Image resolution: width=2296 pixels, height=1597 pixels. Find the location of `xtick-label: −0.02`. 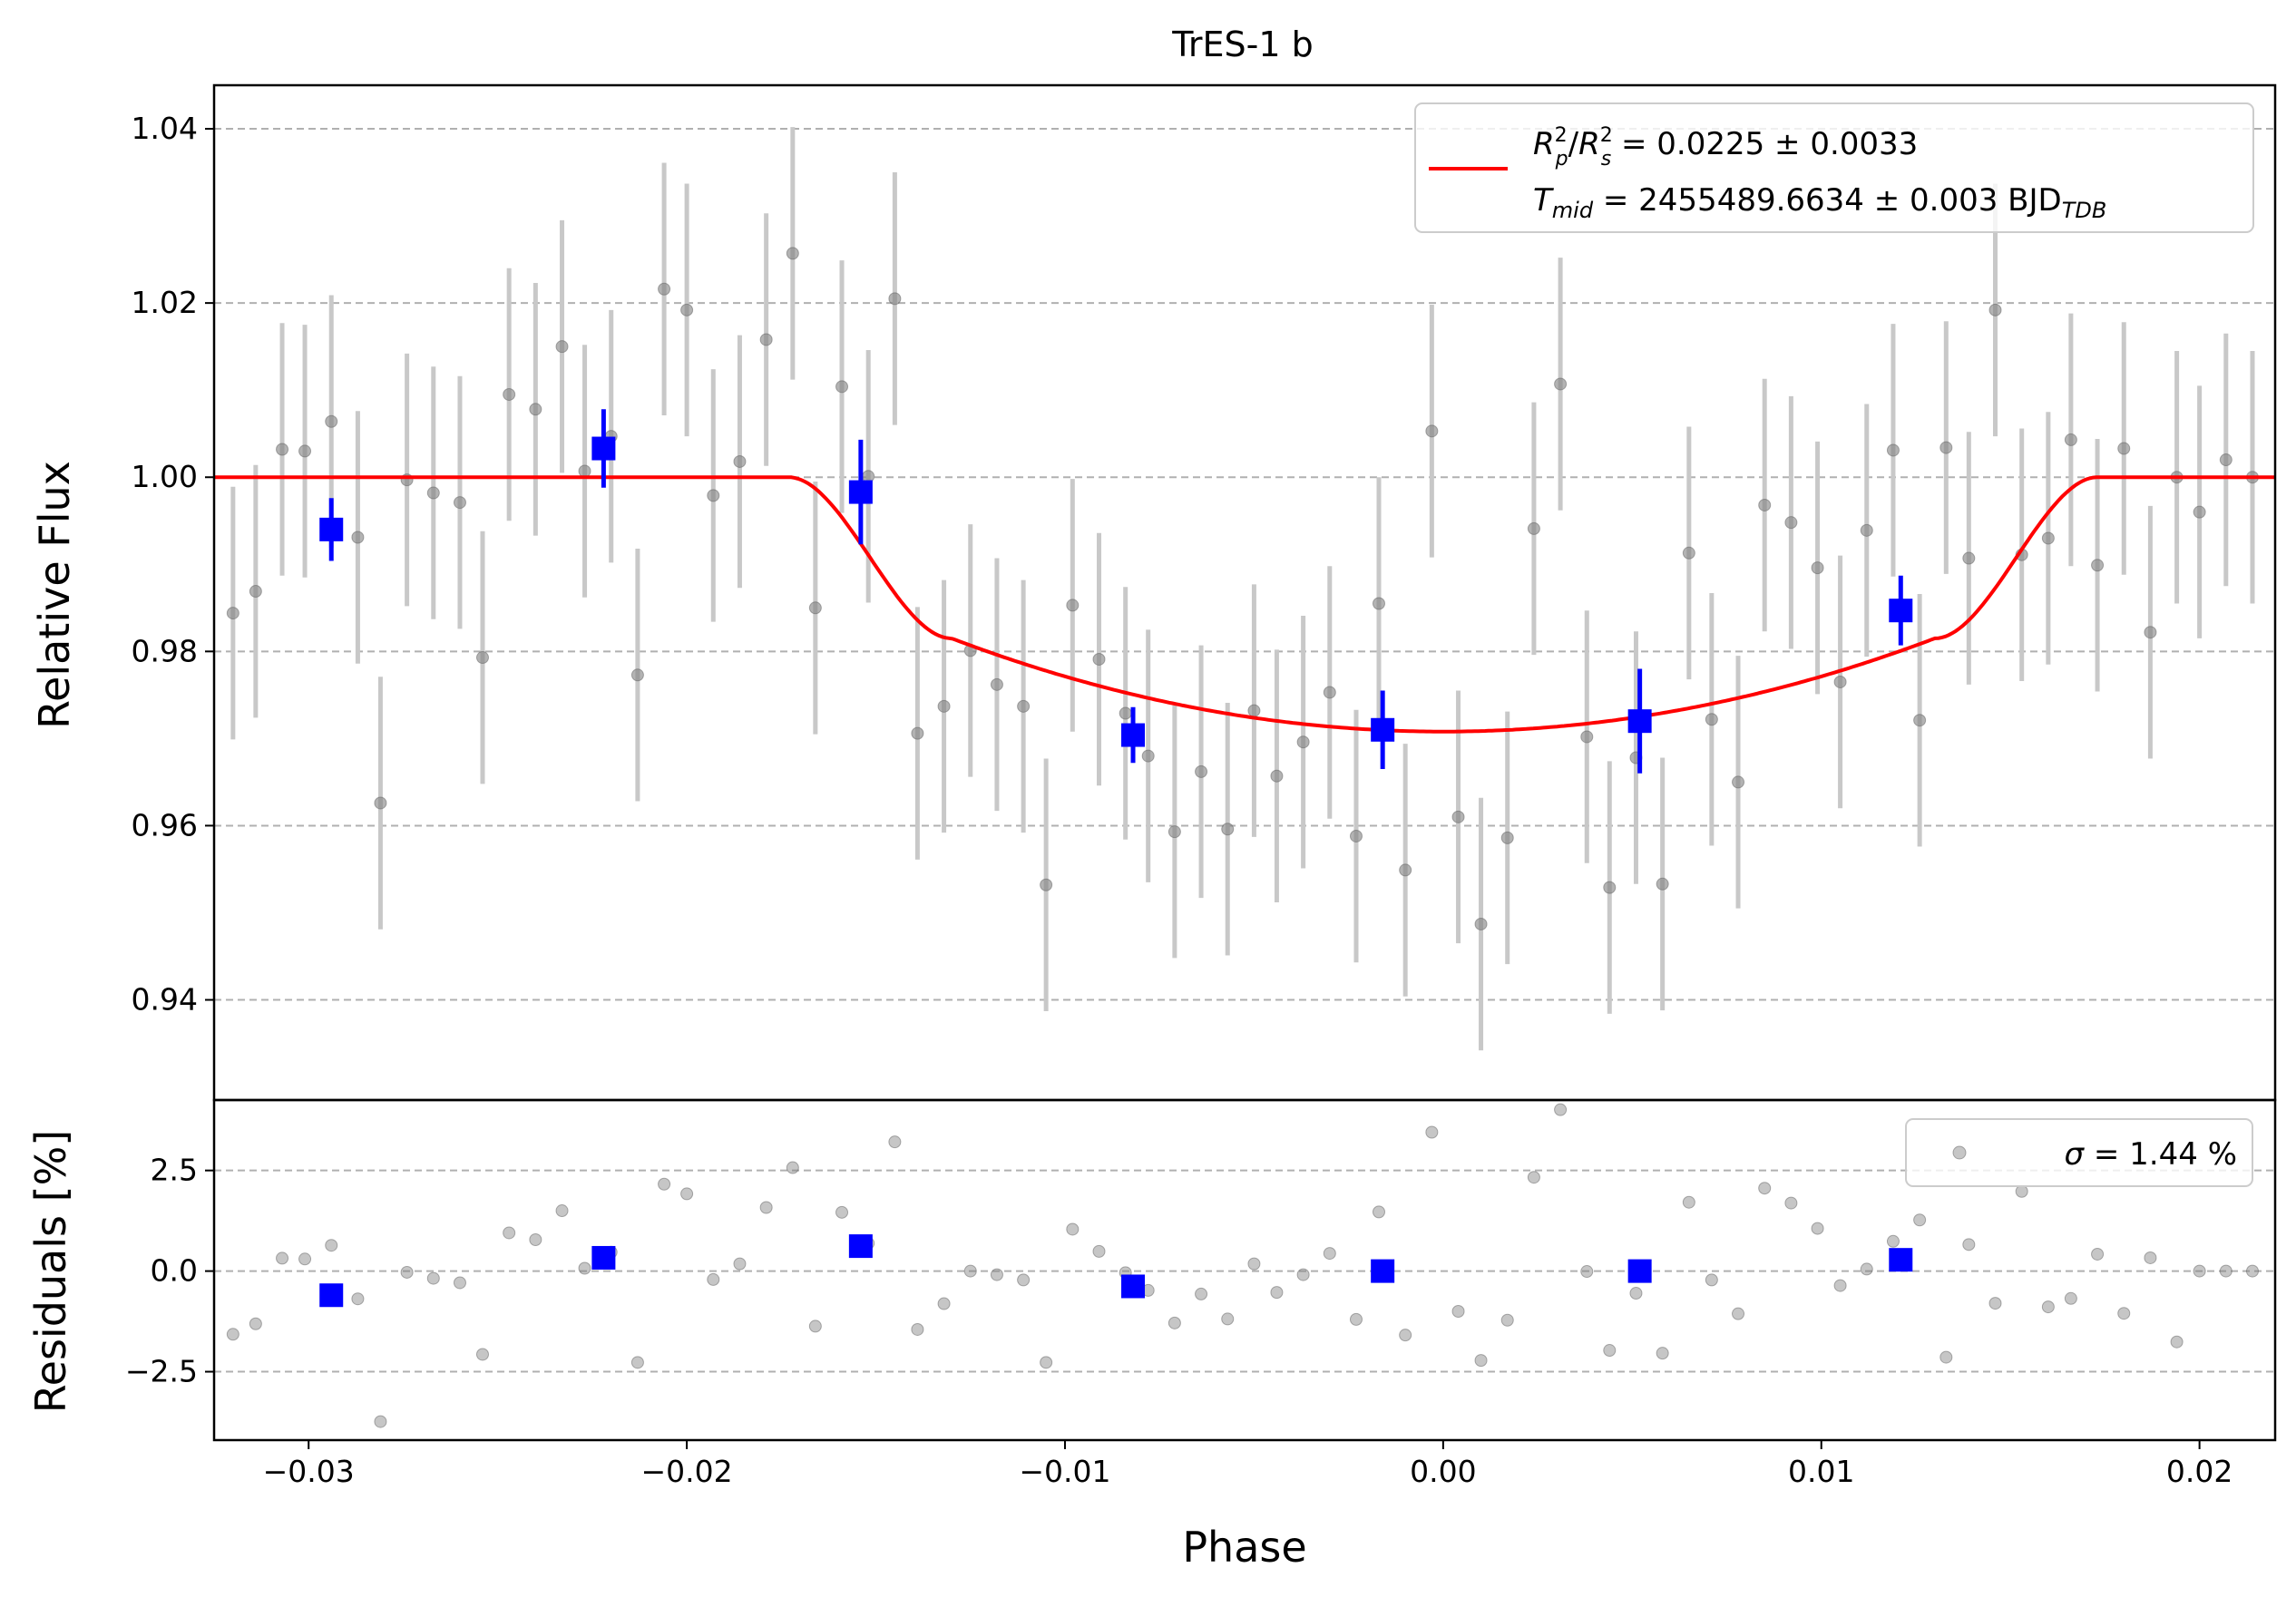

xtick-label: −0.02 is located at coordinates (687, 1471).